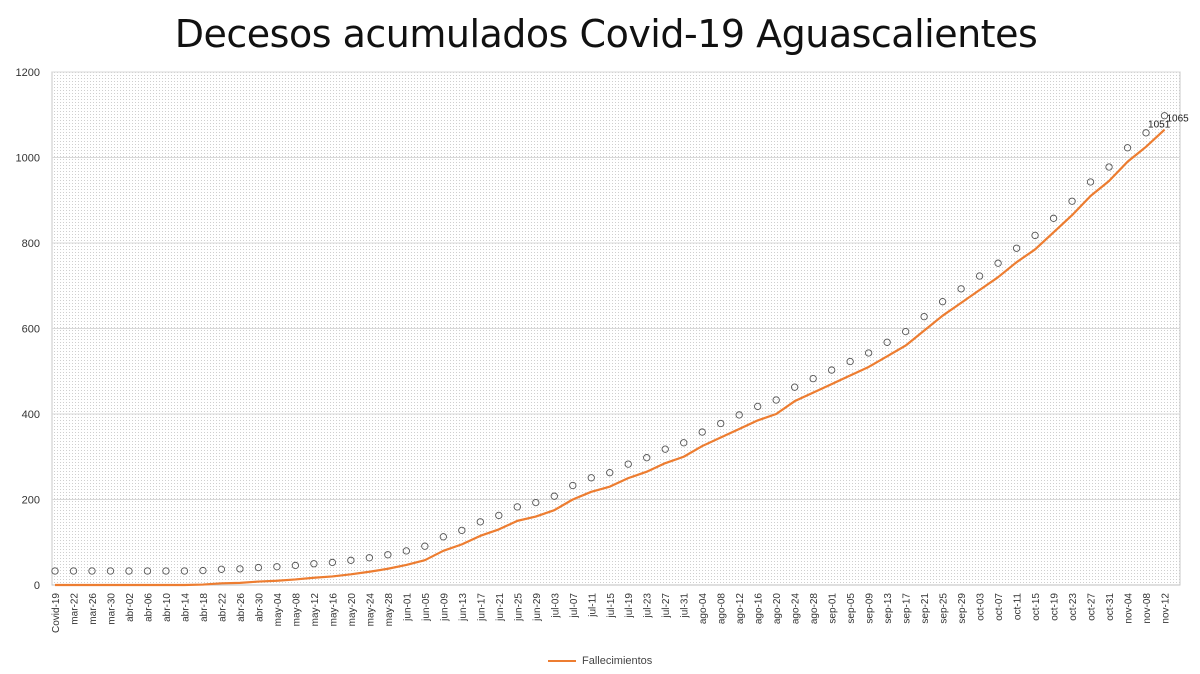 The height and width of the screenshot is (674, 1200). Describe the element at coordinates (296, 610) in the screenshot. I see `x-tick-label: may-08` at that location.